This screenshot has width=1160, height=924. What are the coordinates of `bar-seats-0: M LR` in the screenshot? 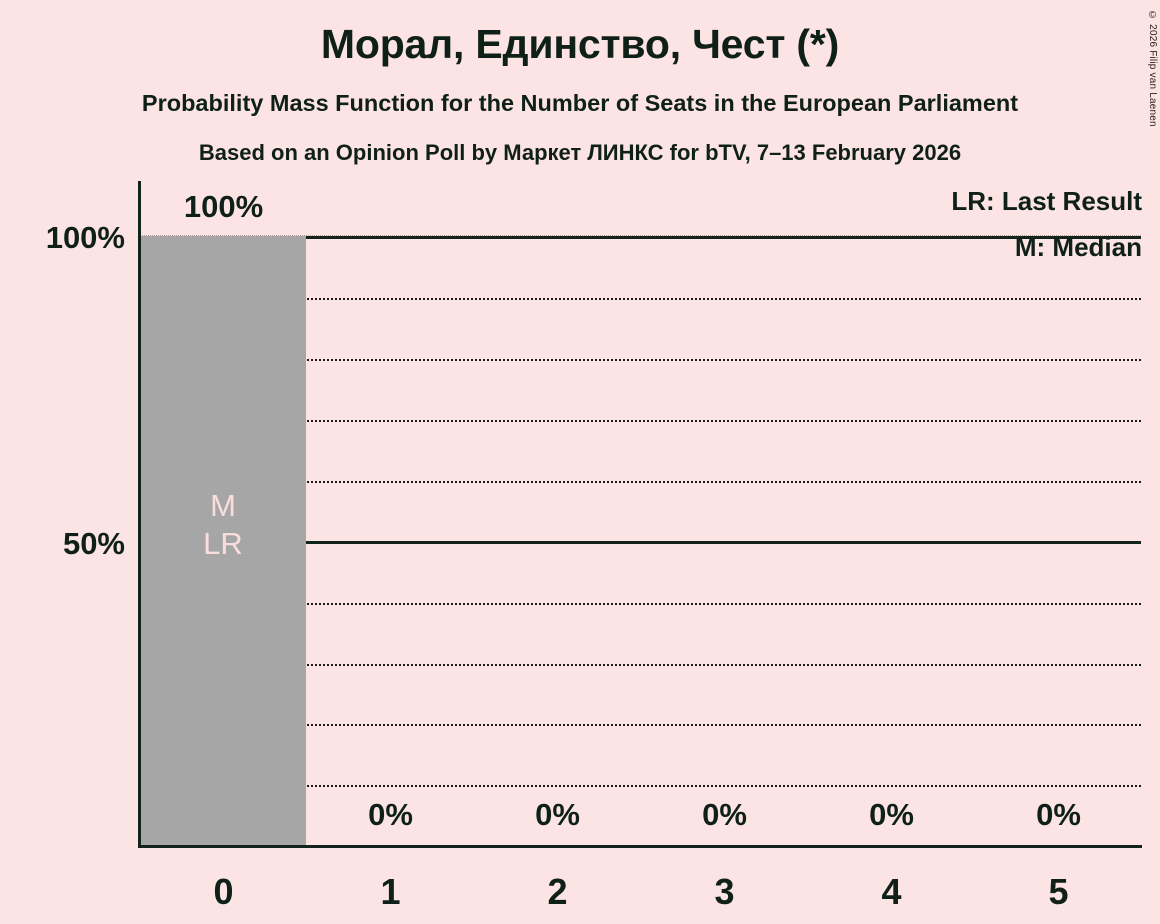 It's located at (223, 540).